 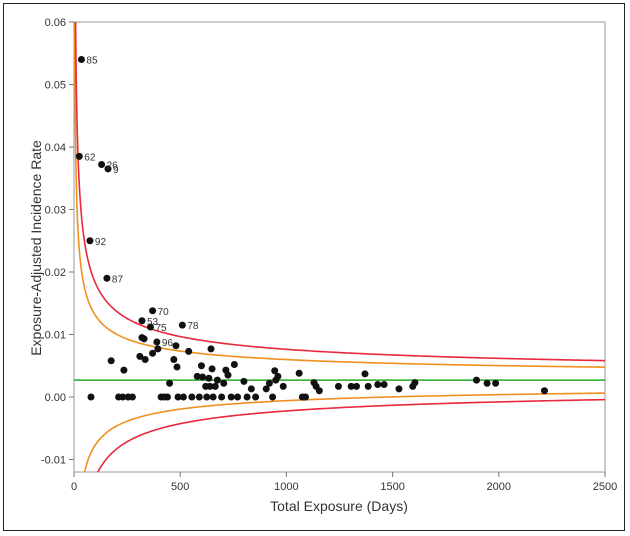 I want to click on point-label: 96, so click(x=168, y=343).